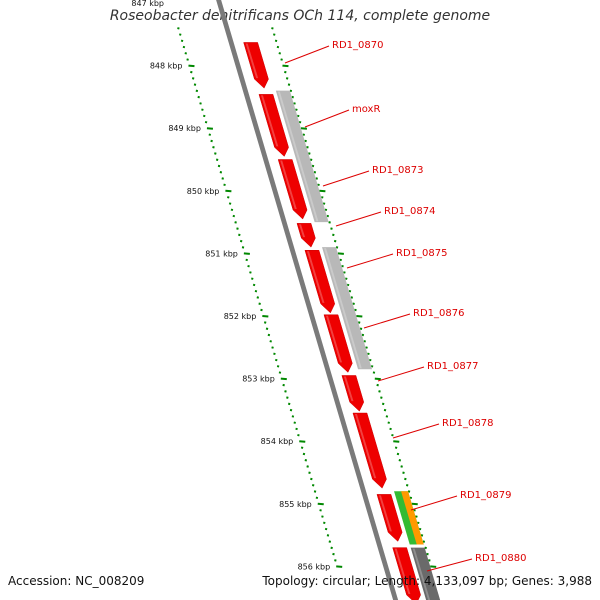 The image size is (600, 600). What do you see at coordinates (409, 211) in the screenshot?
I see `gene-label: RD1_0874` at bounding box center [409, 211].